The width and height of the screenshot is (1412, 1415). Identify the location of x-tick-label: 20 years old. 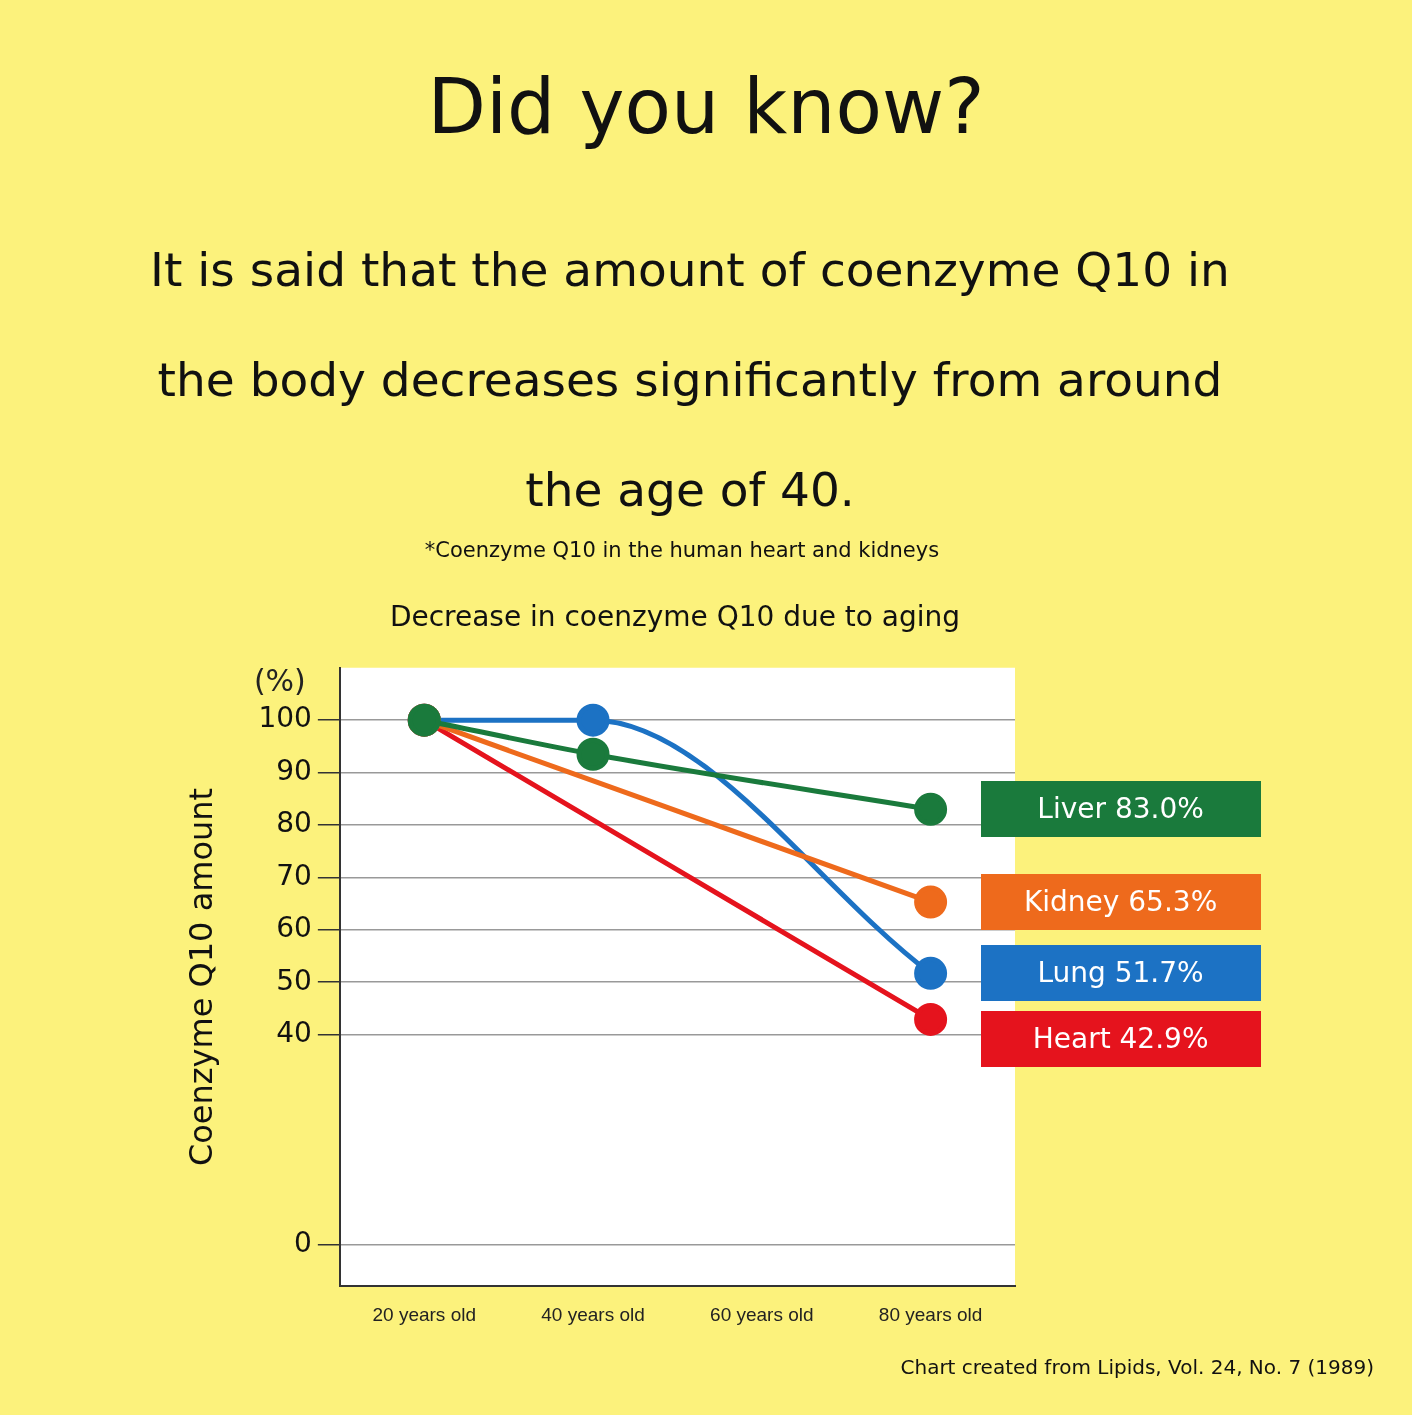
(424, 1314).